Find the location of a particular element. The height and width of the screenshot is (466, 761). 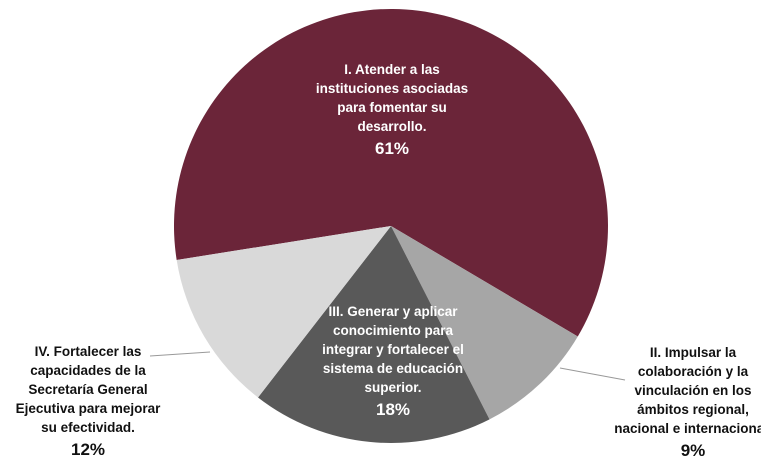

label-line: capacidades de la is located at coordinates (88, 370).